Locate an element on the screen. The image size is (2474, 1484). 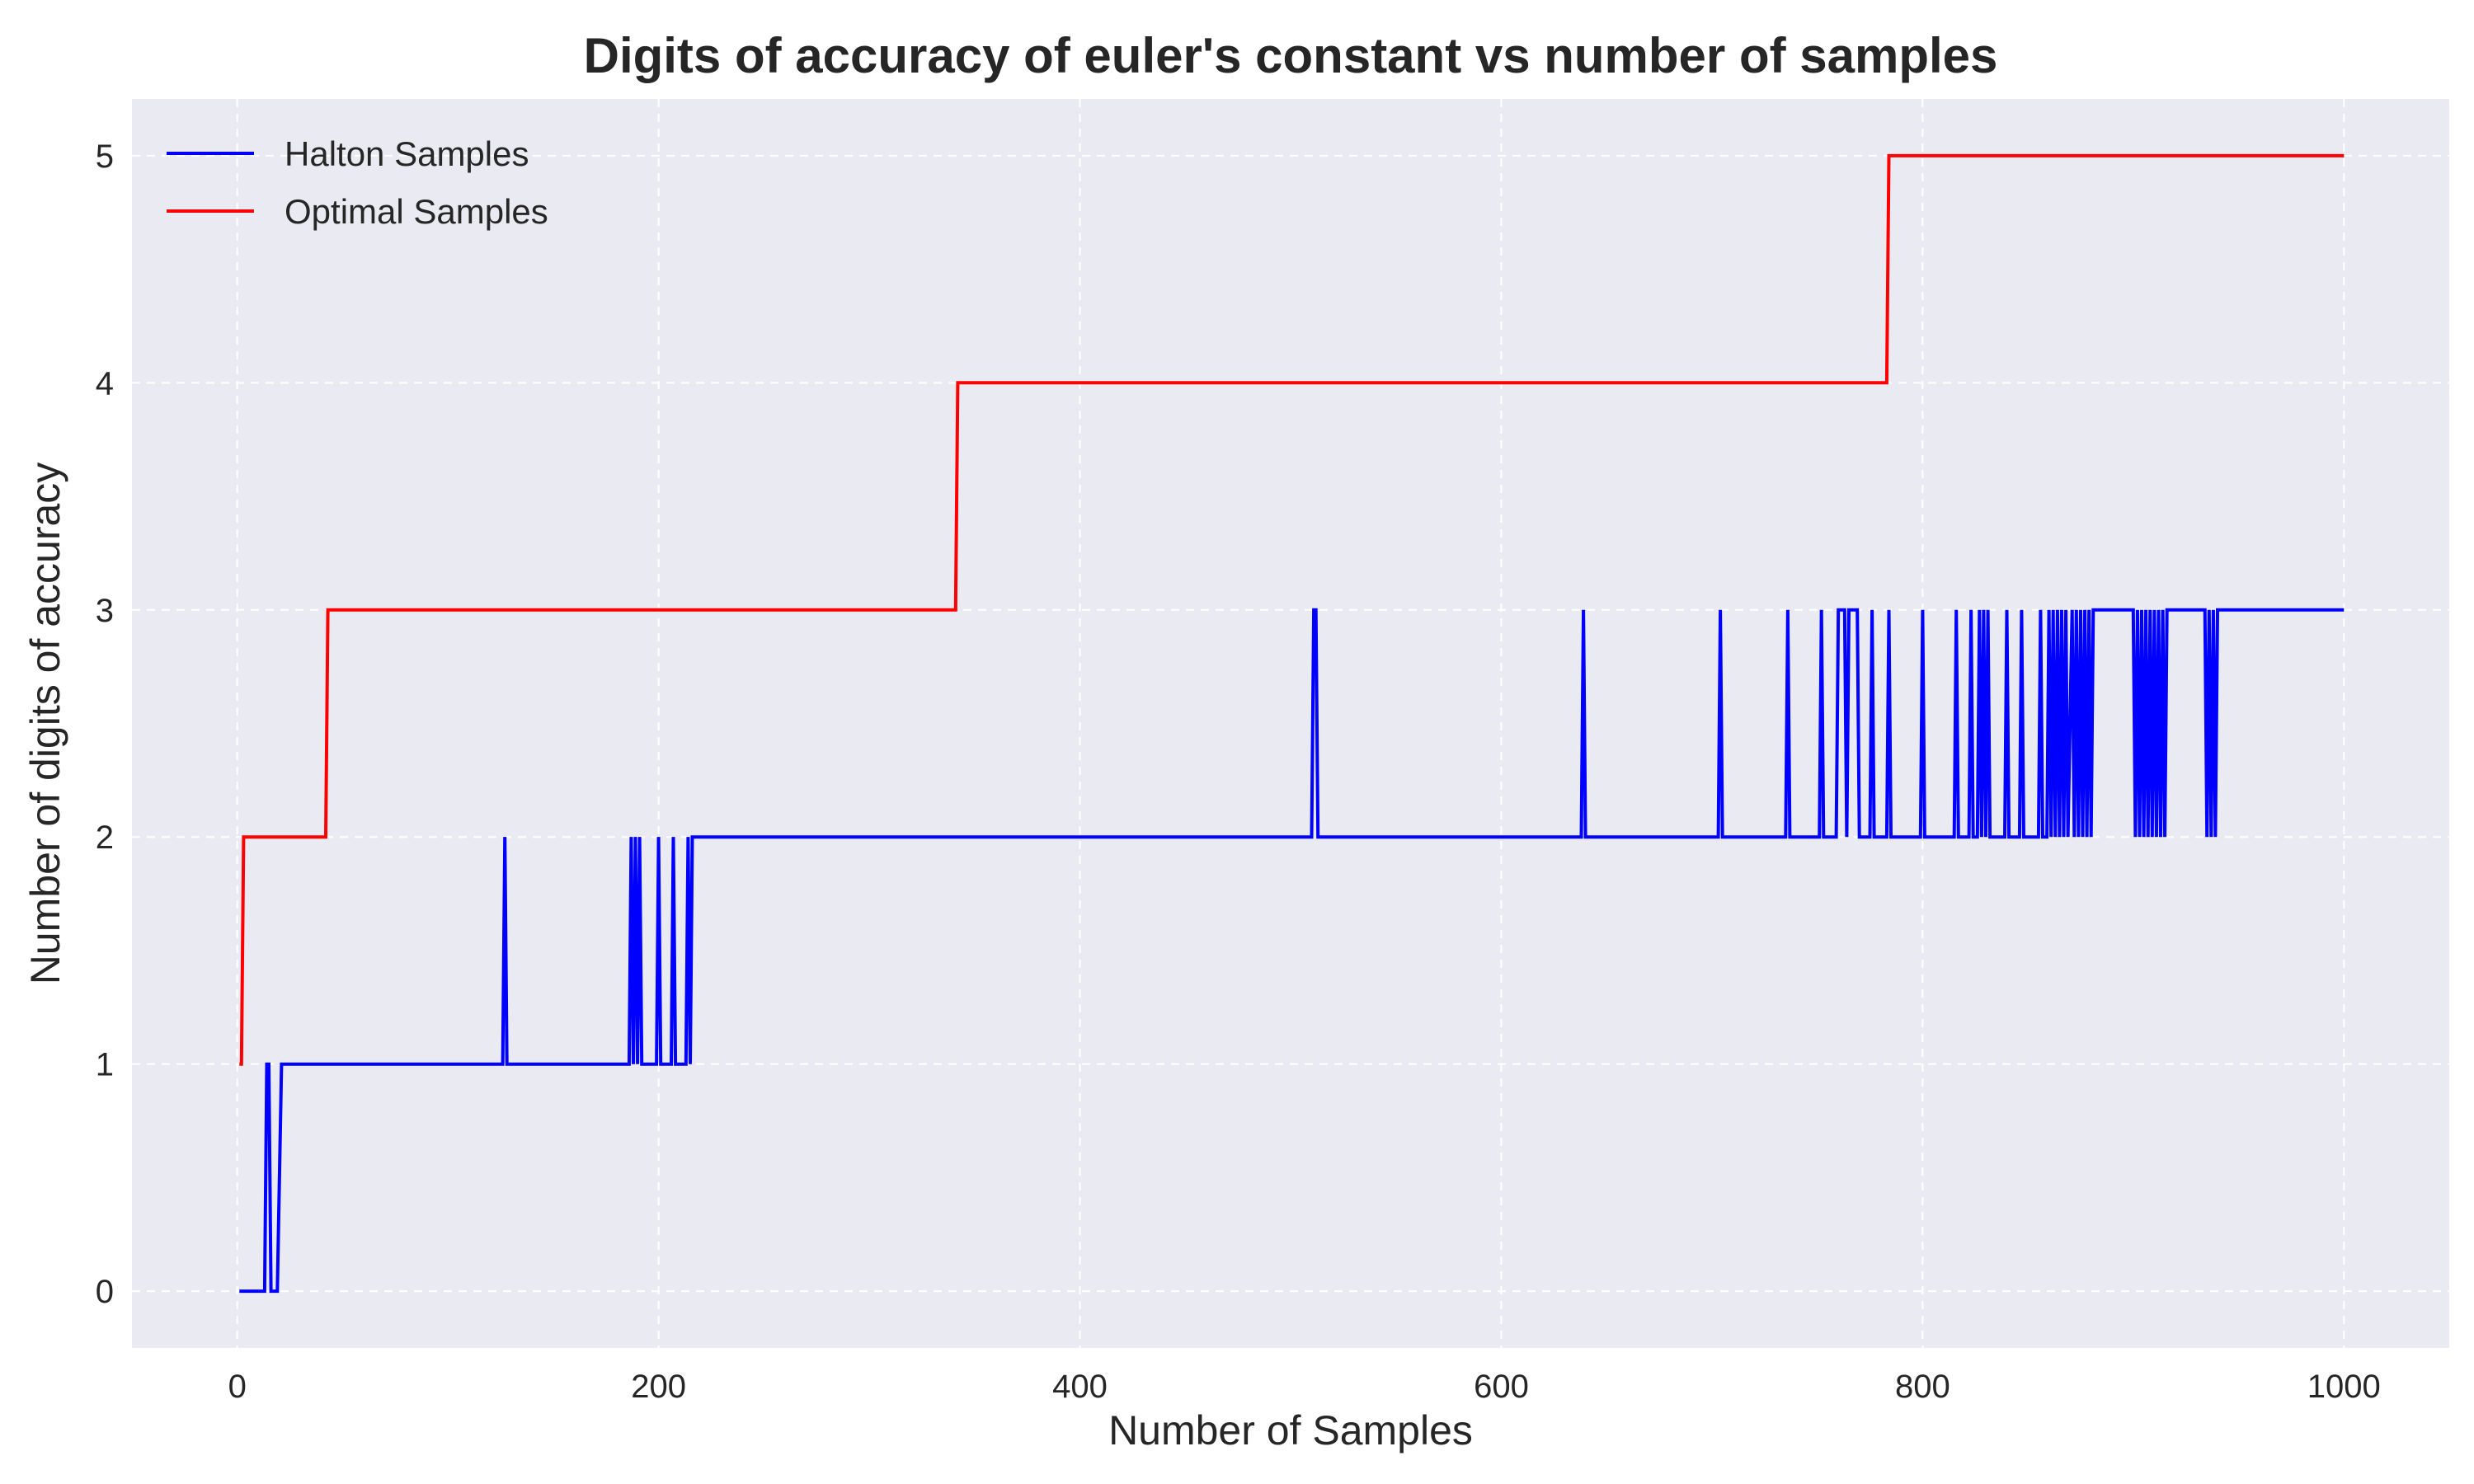
legend-item: Optimal Samples is located at coordinates (357, 212).